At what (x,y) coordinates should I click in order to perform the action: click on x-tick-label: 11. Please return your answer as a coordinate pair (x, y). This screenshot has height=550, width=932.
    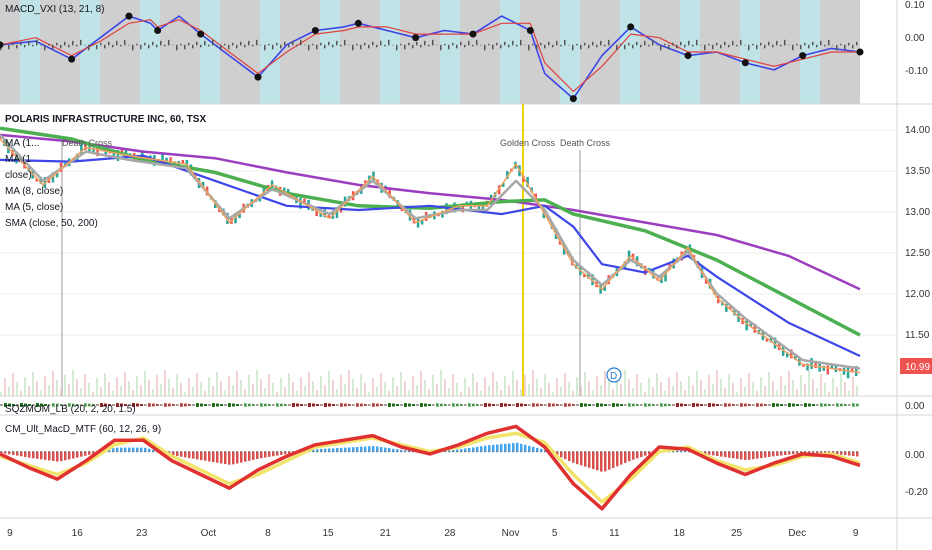
    Looking at the image, I should click on (614, 533).